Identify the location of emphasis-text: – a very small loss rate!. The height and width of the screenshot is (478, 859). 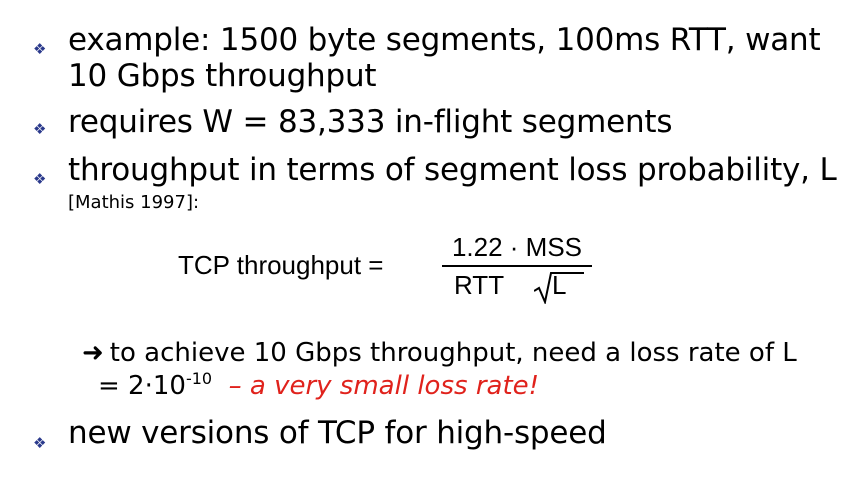
(384, 386).